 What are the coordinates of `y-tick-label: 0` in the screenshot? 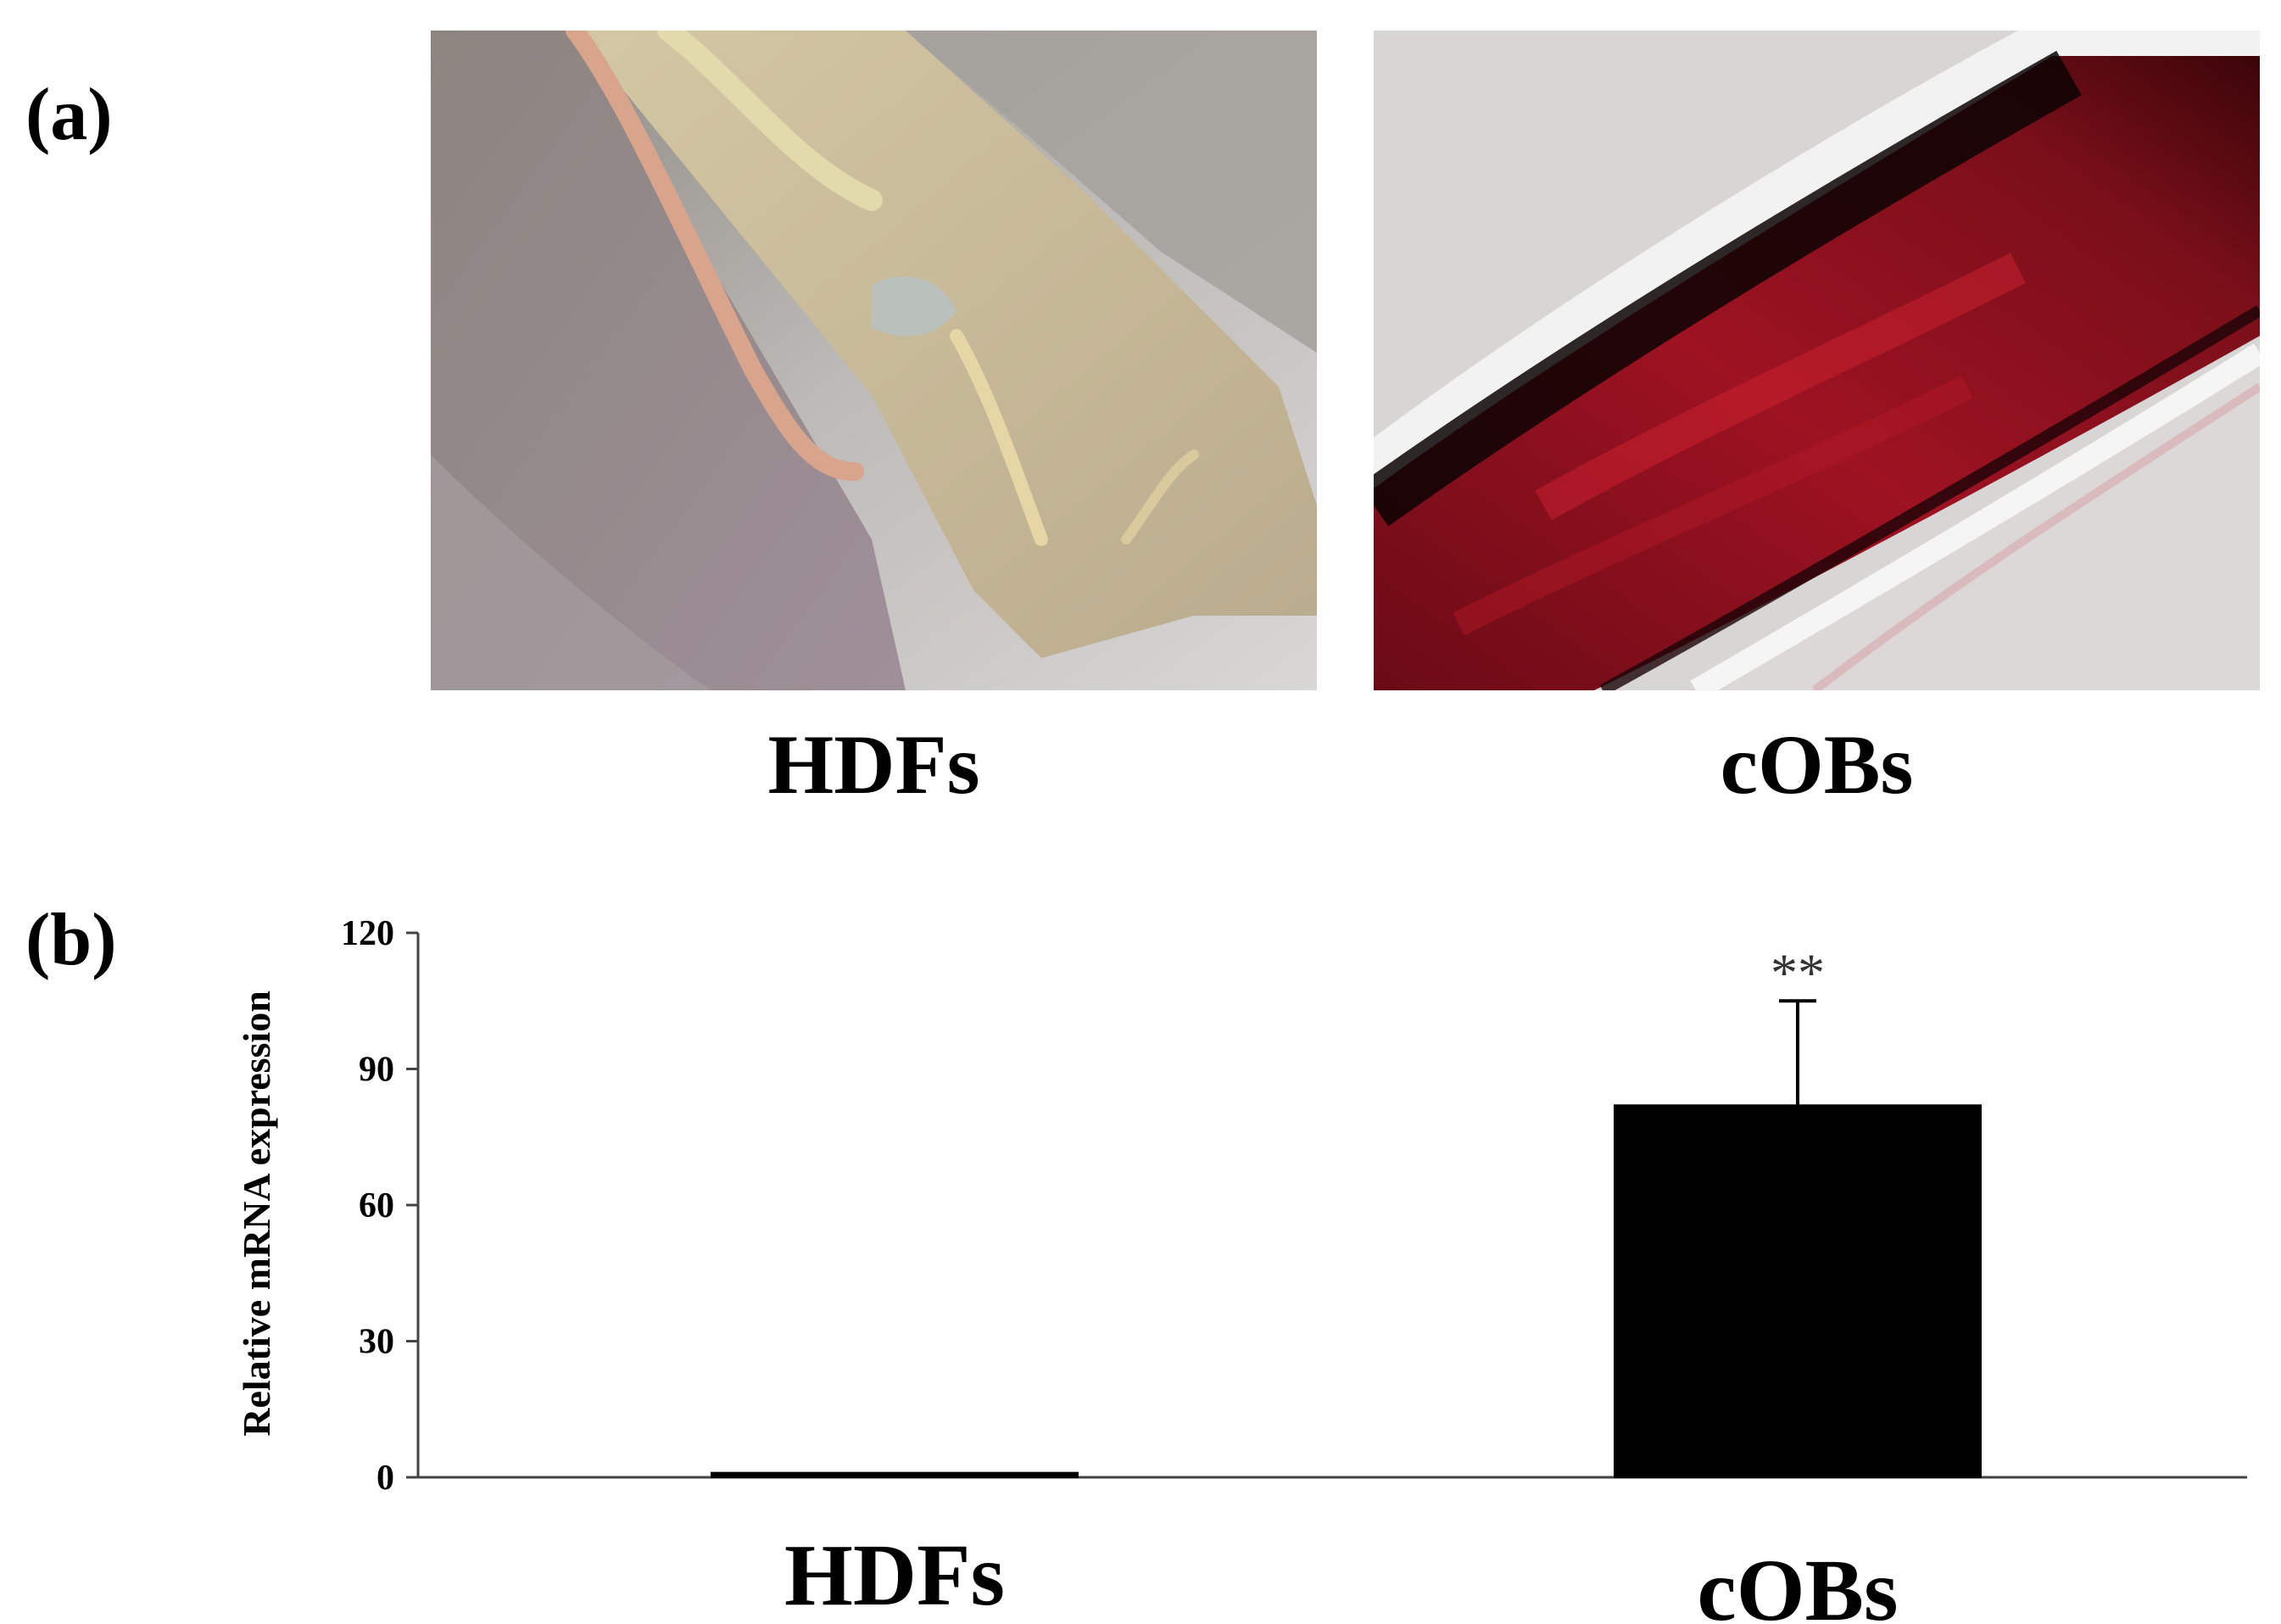 It's located at (385, 1478).